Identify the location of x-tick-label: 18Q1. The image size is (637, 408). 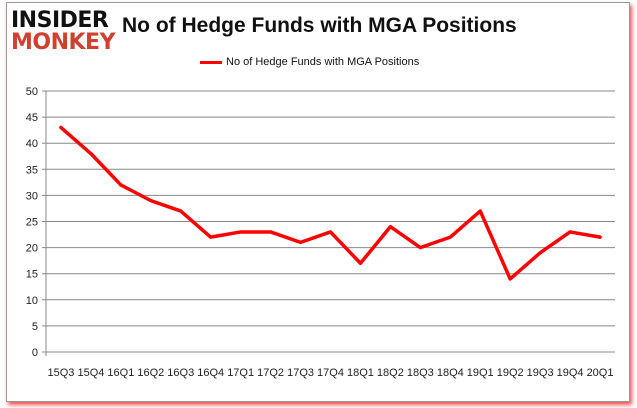
(360, 373).